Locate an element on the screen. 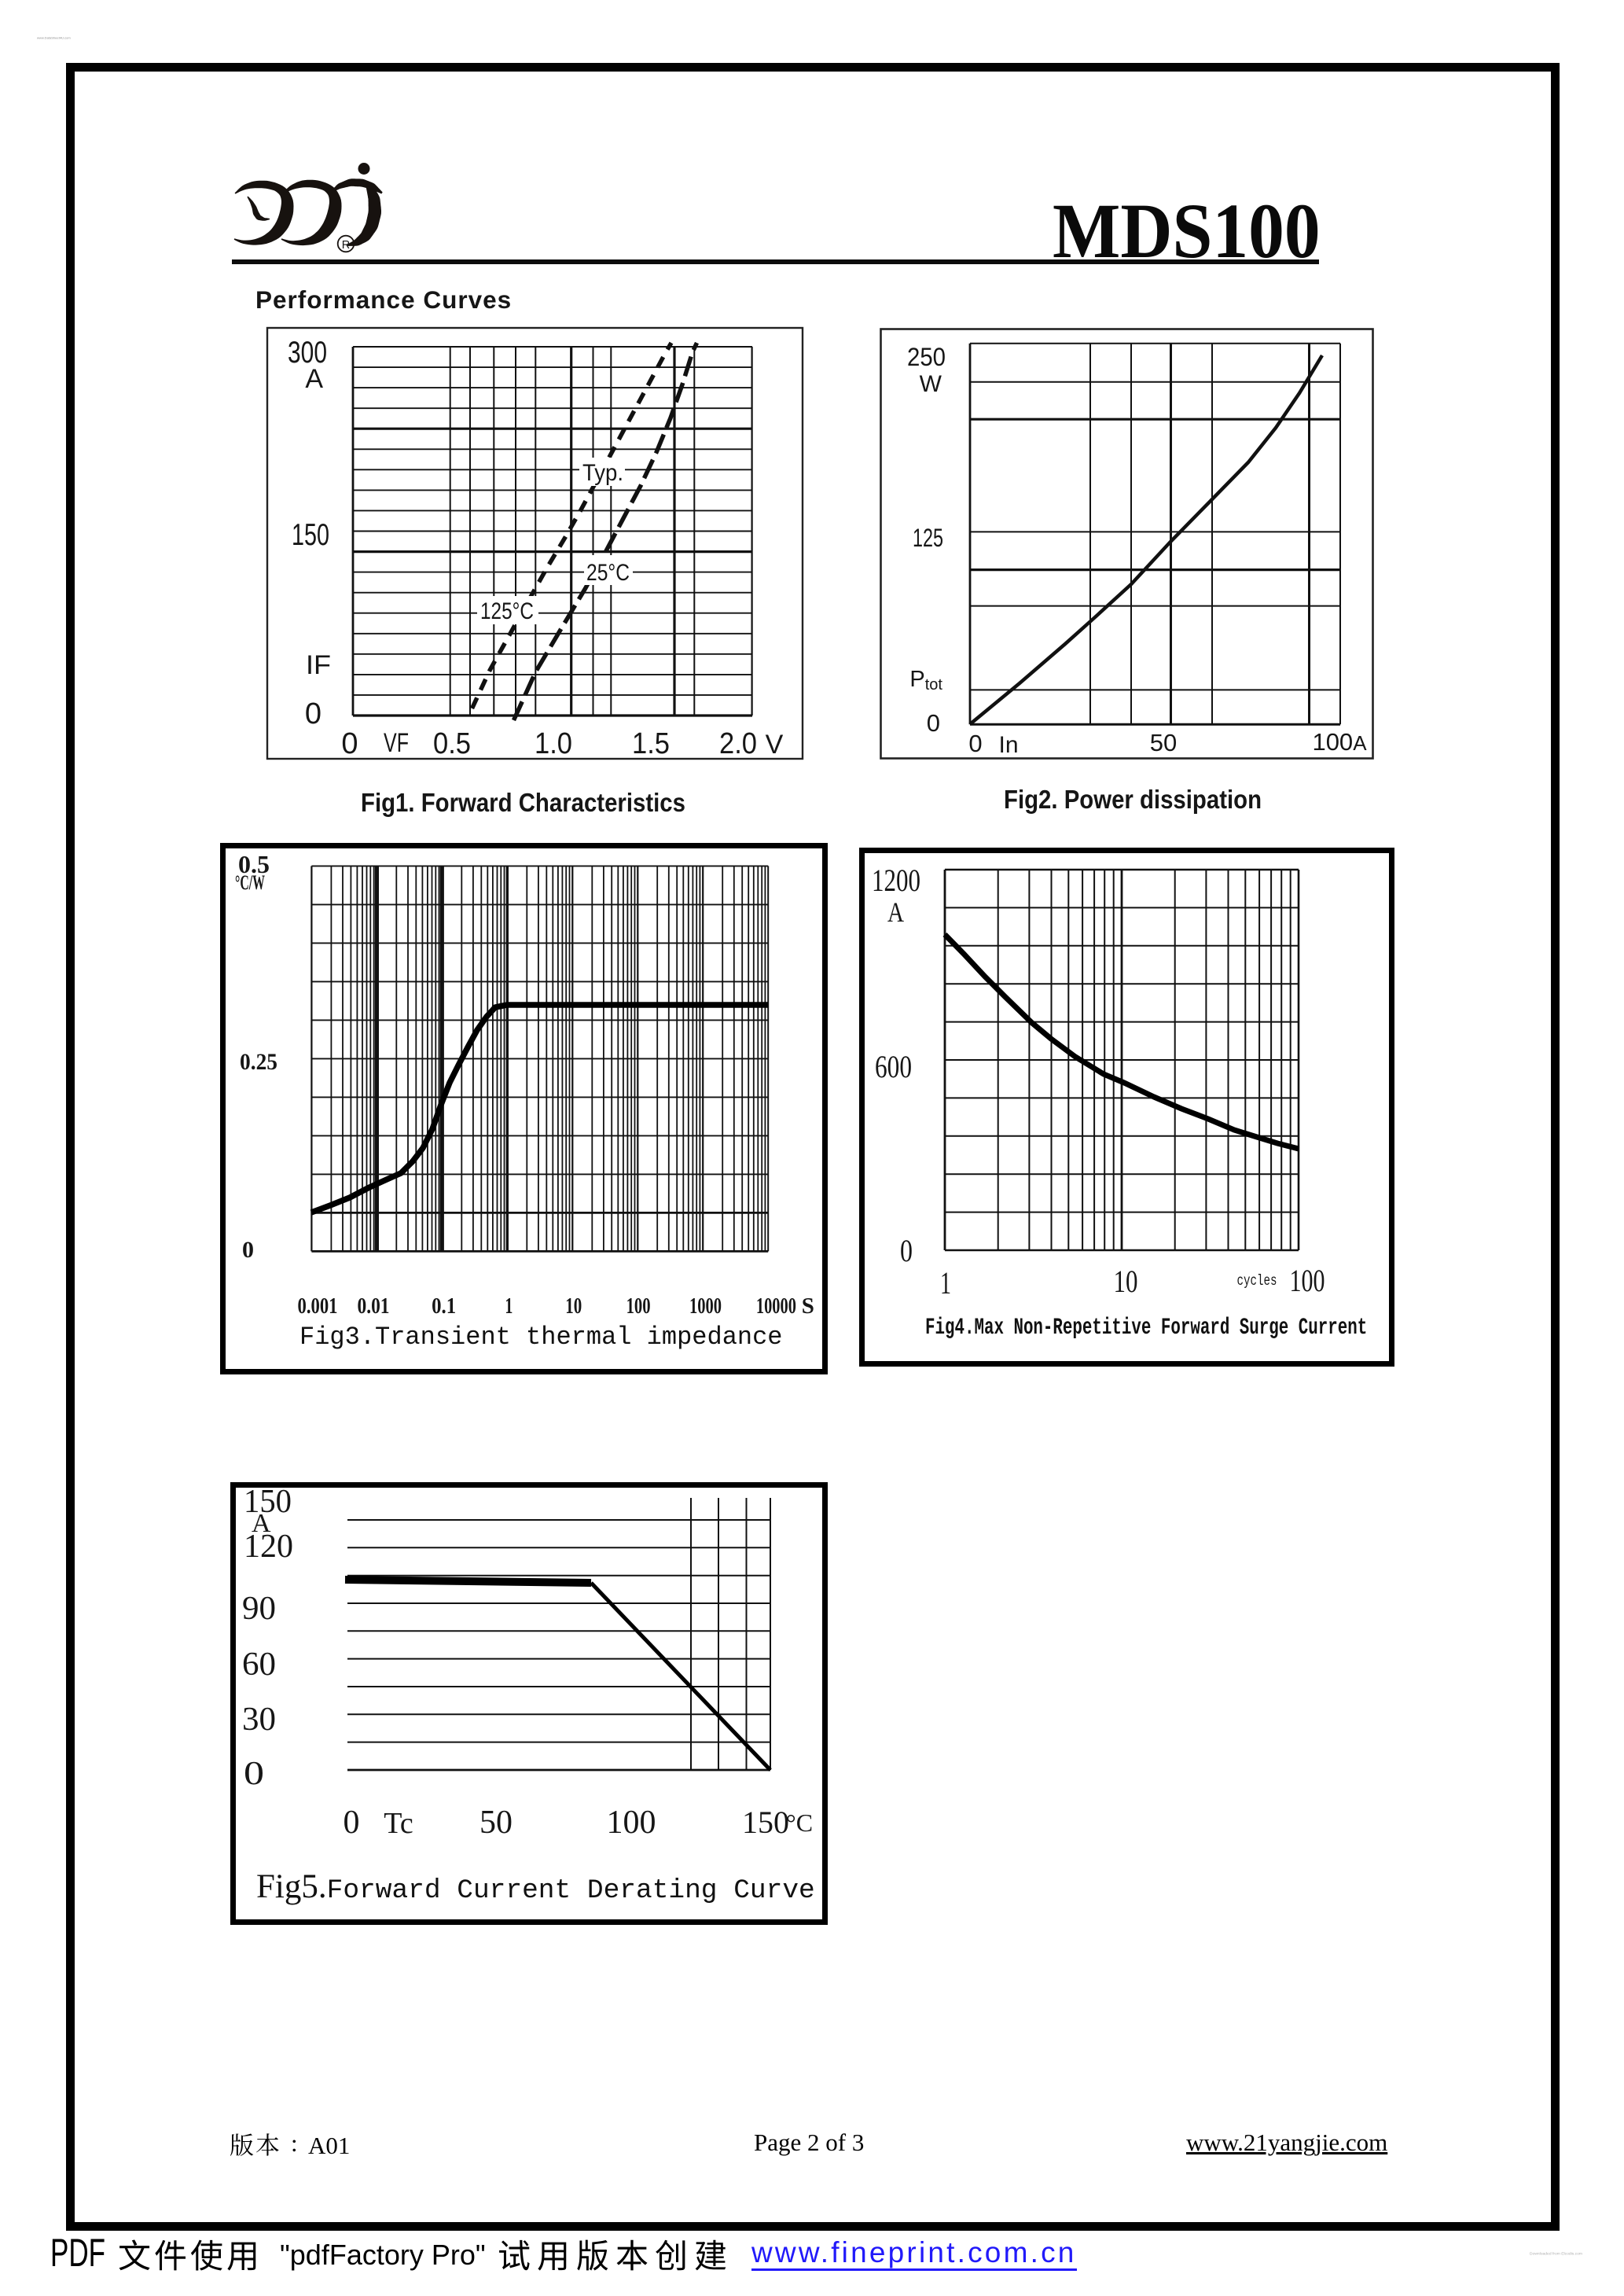 This screenshot has height=2296, width=1624. svg-text: °C/W is located at coordinates (250, 882).